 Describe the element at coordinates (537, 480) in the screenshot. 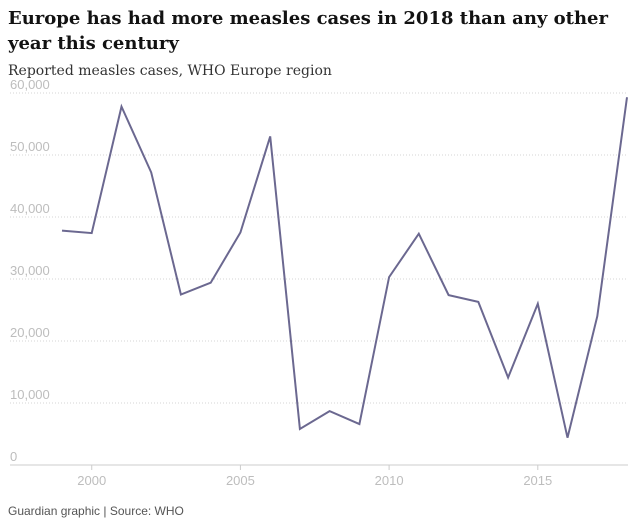

I see `x-tick-label: 2015` at that location.